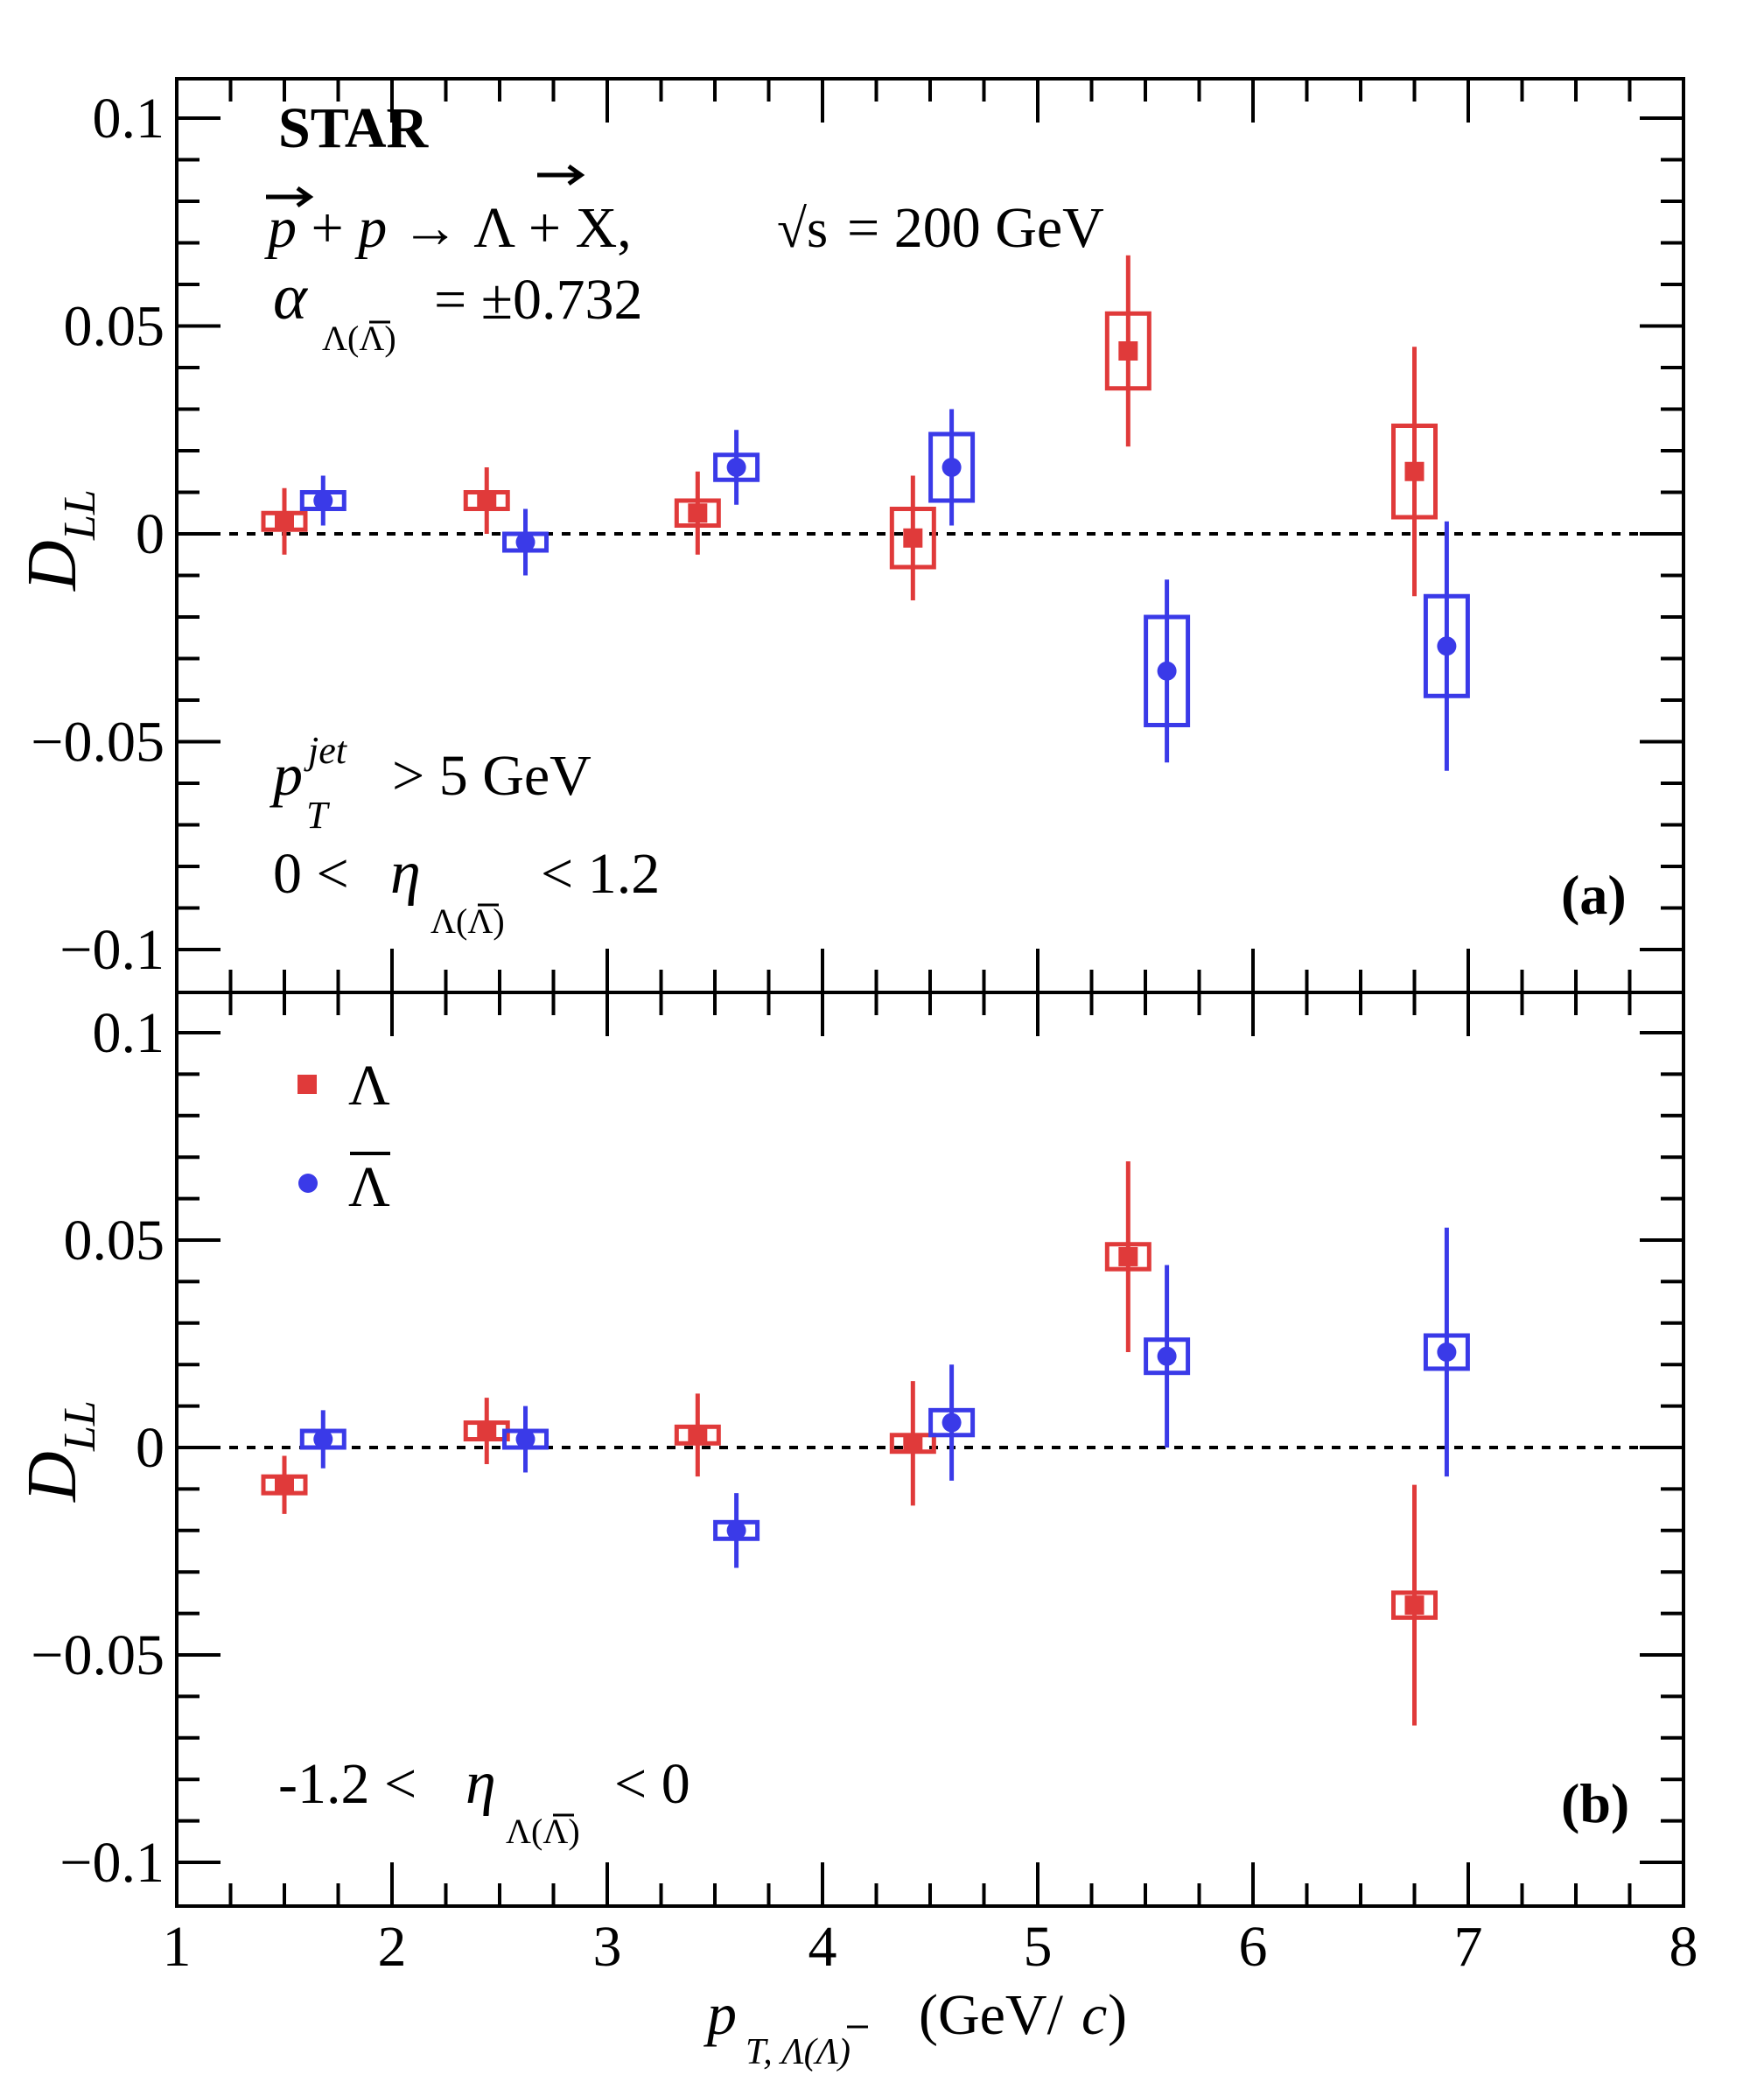 Image resolution: width=1764 pixels, height=2075 pixels. Describe the element at coordinates (286, 774) in the screenshot. I see `jet-cut-p: p` at that location.